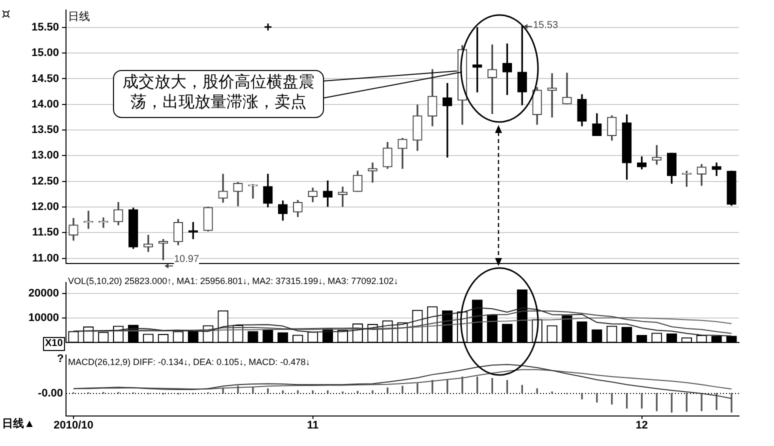  Describe the element at coordinates (187, 260) in the screenshot. I see `annotation: 10.97` at that location.